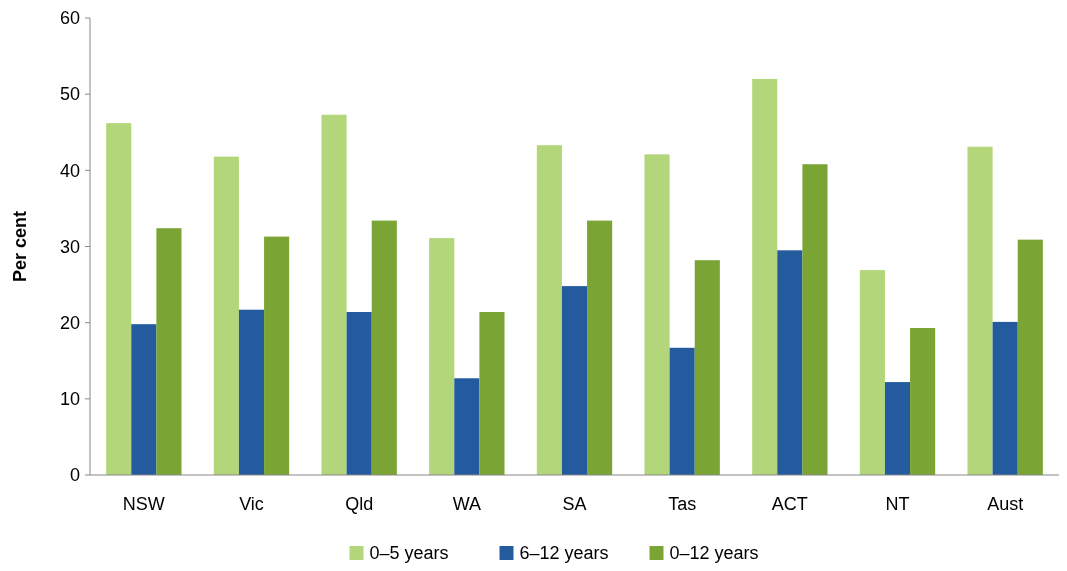 The image size is (1067, 571). Describe the element at coordinates (466, 504) in the screenshot. I see `x-tick-label: WA` at that location.